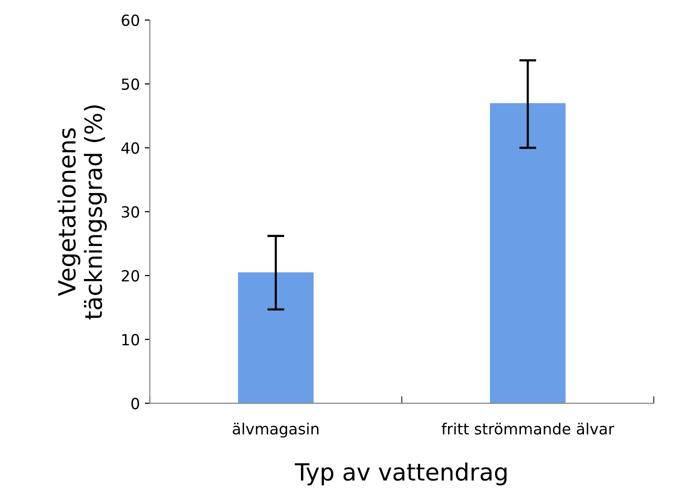 Image resolution: width=681 pixels, height=501 pixels. What do you see at coordinates (131, 340) in the screenshot?
I see `y-tick-label: 10` at bounding box center [131, 340].